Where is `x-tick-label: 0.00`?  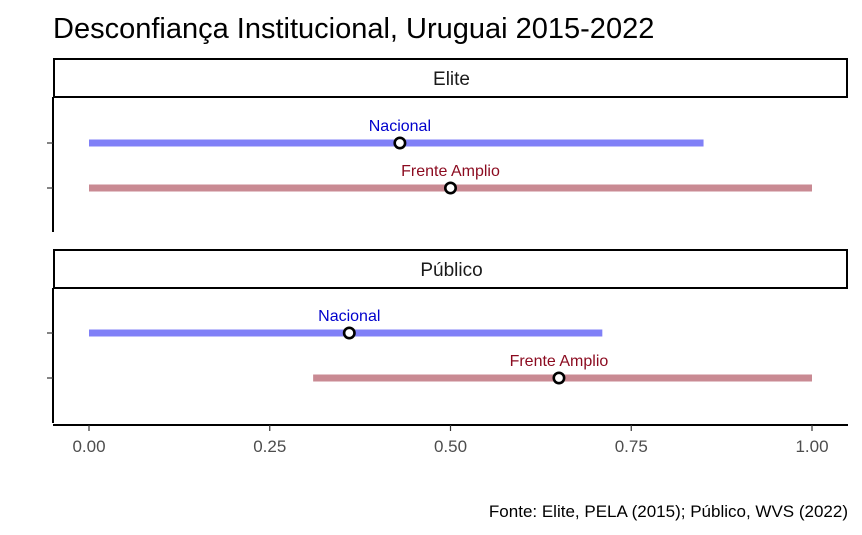
x-tick-label: 0.00 is located at coordinates (88, 446).